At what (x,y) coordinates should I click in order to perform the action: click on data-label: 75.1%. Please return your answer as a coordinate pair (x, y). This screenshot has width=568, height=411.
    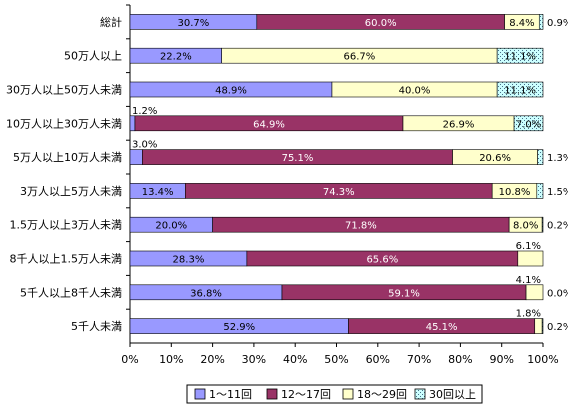
    Looking at the image, I should click on (298, 158).